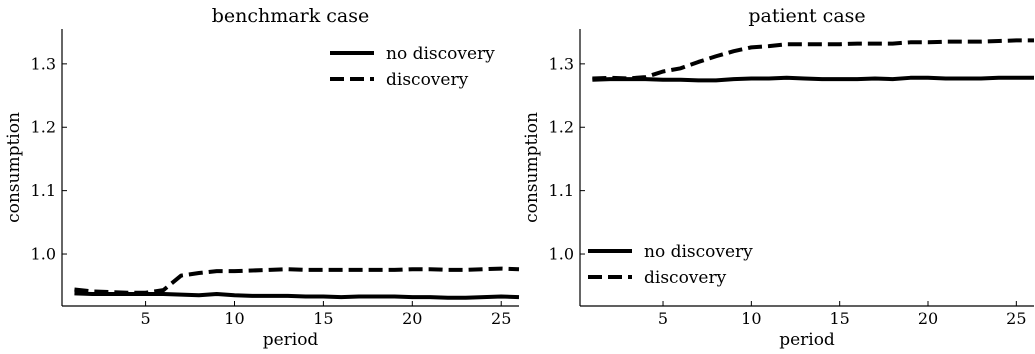  Describe the element at coordinates (290, 16) in the screenshot. I see `chart-title: benchmark case` at that location.